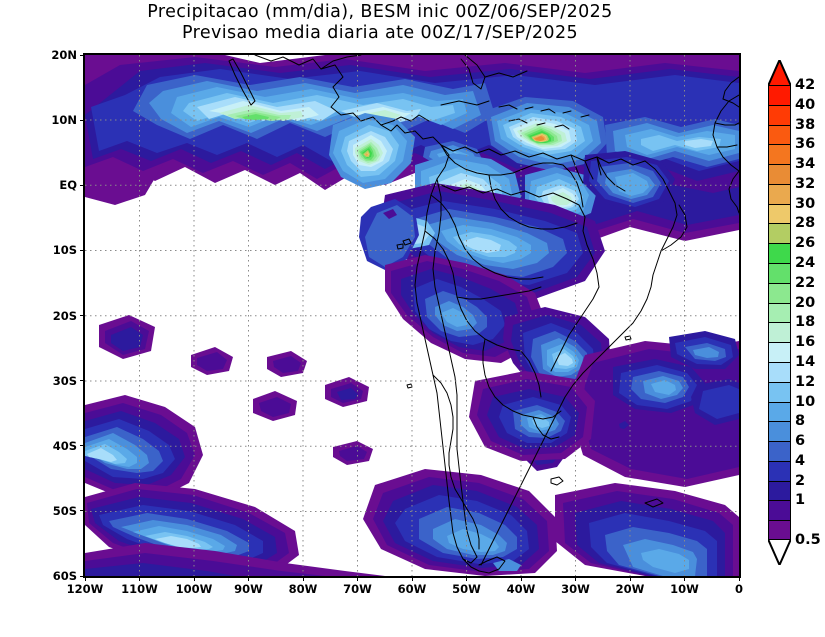 The height and width of the screenshot is (637, 825). What do you see at coordinates (630, 589) in the screenshot?
I see `x-axis-label: 20W` at bounding box center [630, 589].